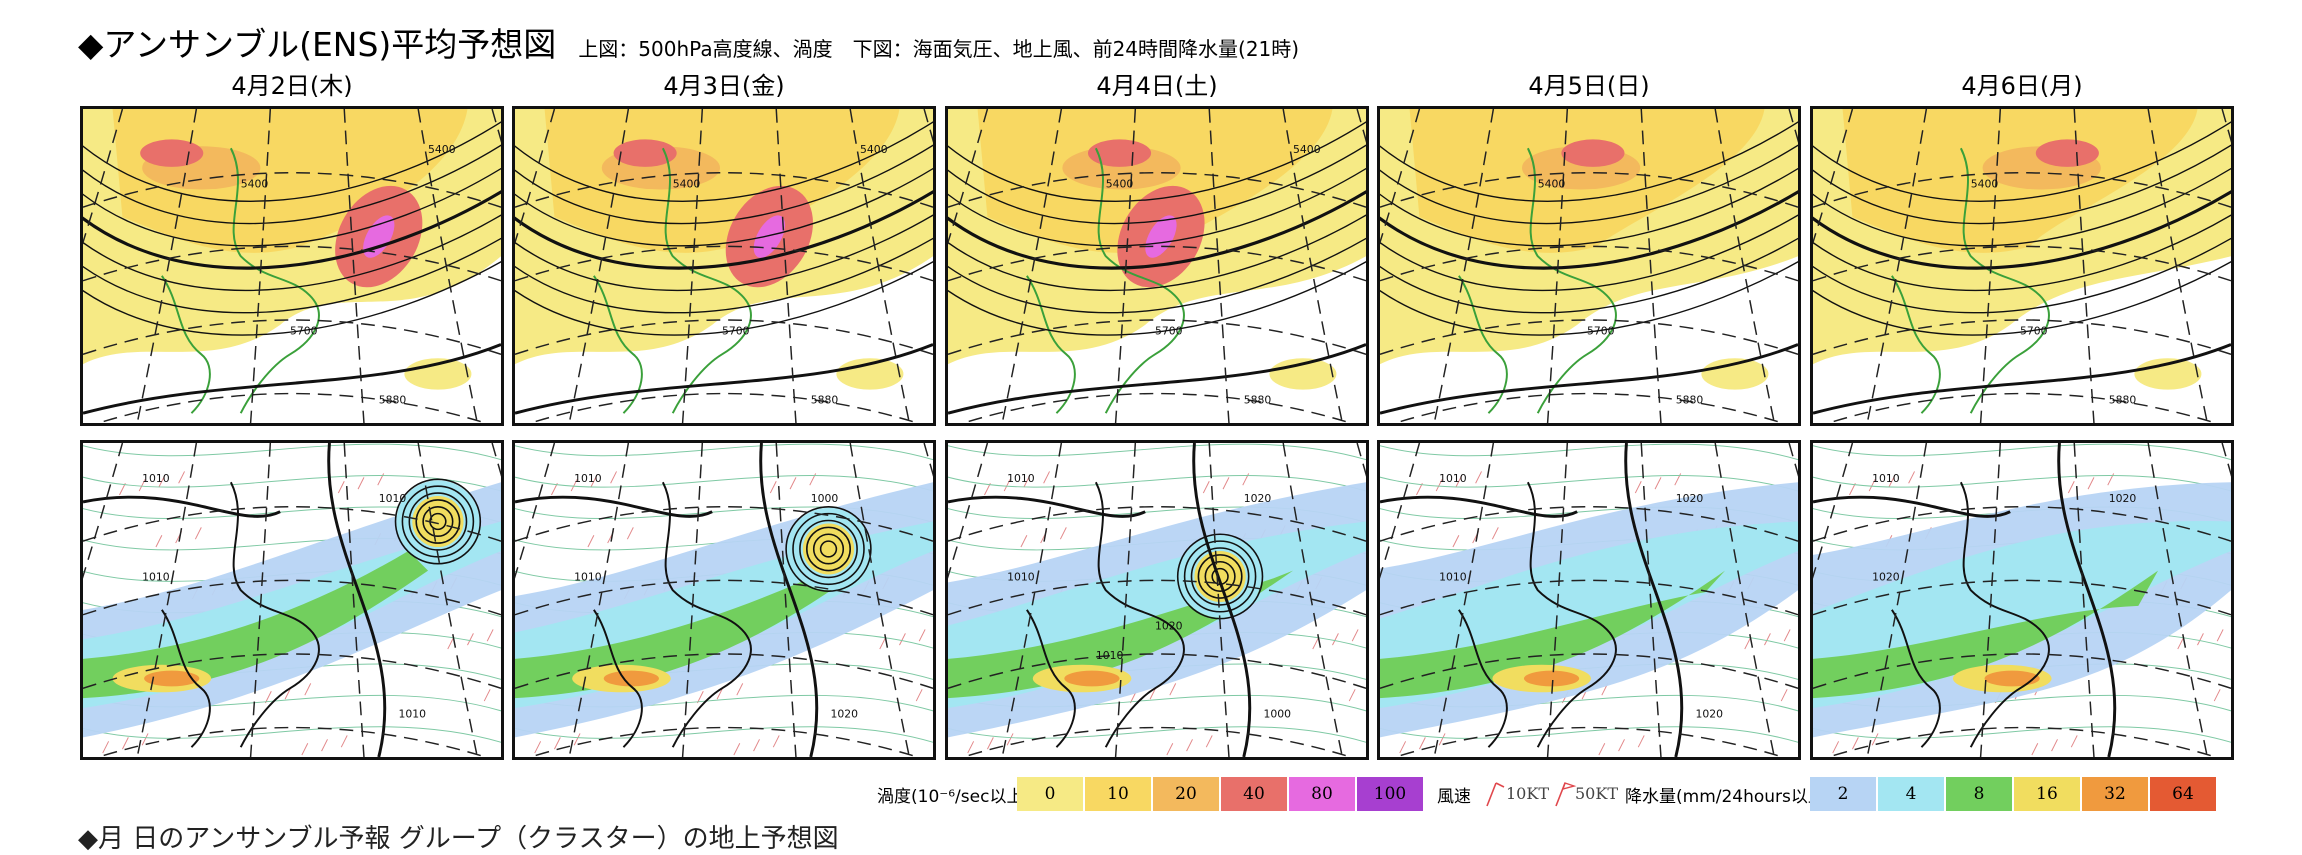 This screenshot has height=855, width=2302. What do you see at coordinates (1843, 794) in the screenshot?
I see `precip-swatch: 2` at bounding box center [1843, 794].